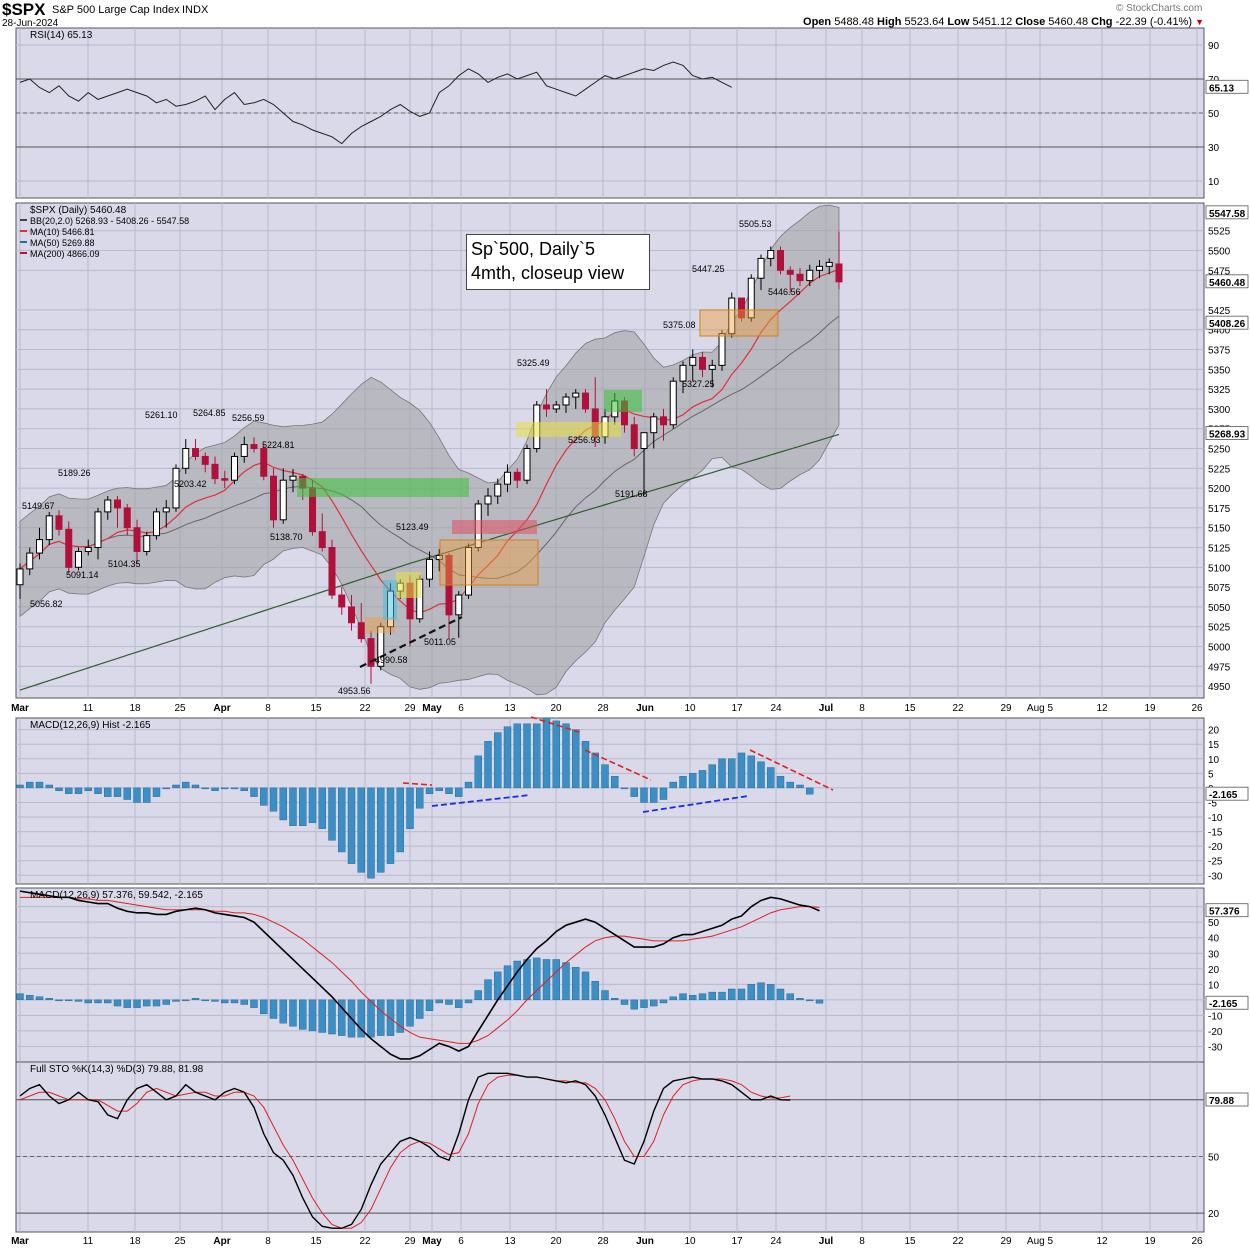 This screenshot has width=1250, height=1250. I want to click on x-axis-label-bottom: 15, so click(316, 1241).